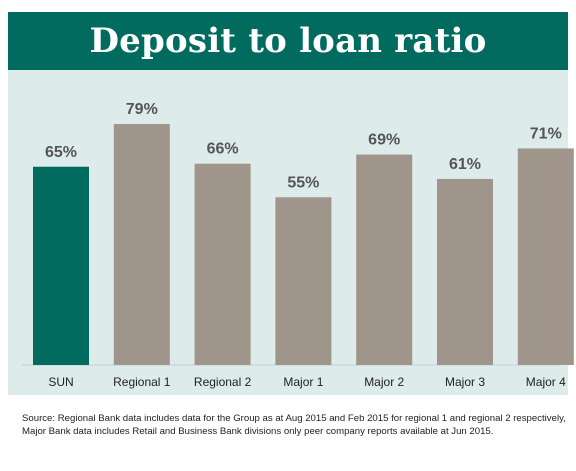 The image size is (576, 471). Describe the element at coordinates (61, 152) in the screenshot. I see `data-label: 65%` at that location.